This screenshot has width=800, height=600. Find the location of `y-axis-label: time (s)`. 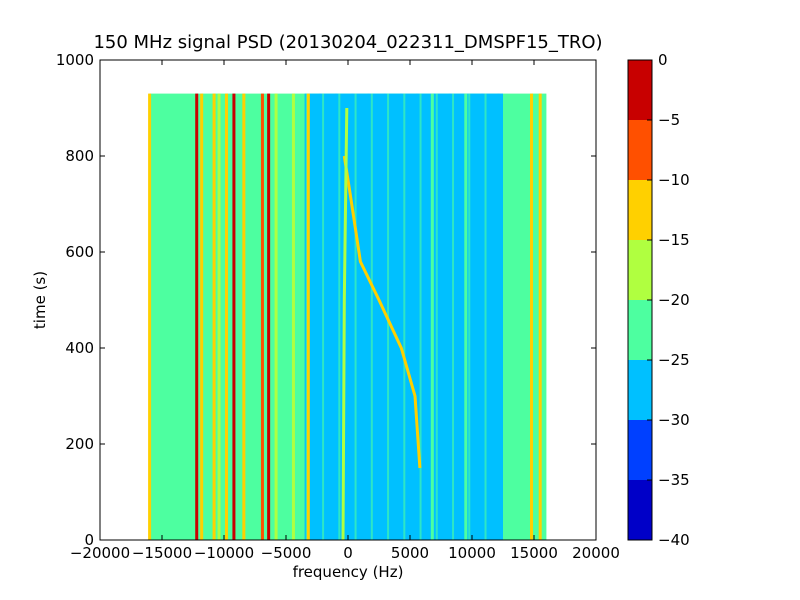

y-axis-label: time (s) is located at coordinates (40, 300).